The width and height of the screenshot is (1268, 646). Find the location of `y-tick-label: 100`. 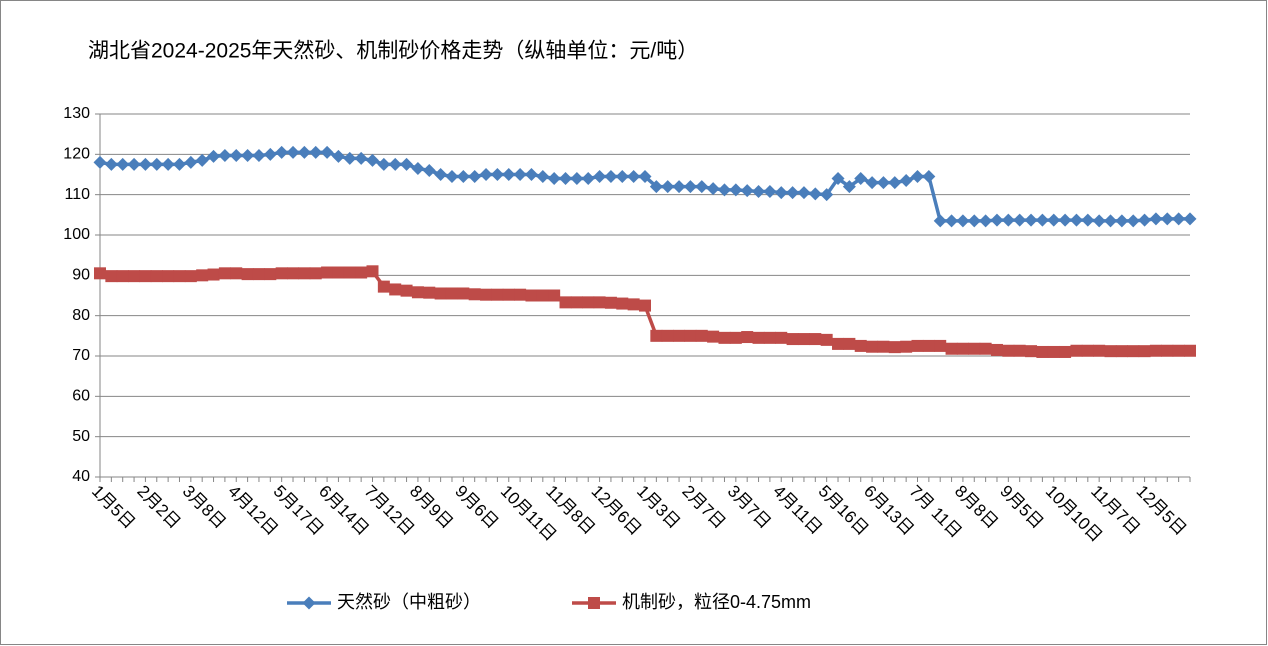

y-tick-label: 100 is located at coordinates (76, 234).